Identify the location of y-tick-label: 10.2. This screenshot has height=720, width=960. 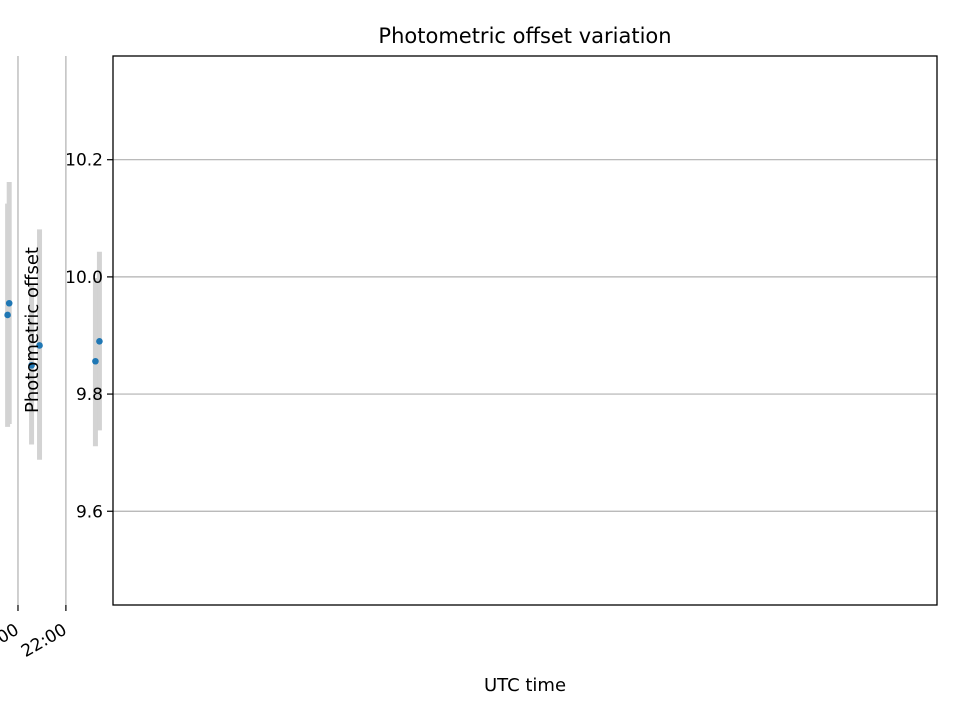
(84, 161).